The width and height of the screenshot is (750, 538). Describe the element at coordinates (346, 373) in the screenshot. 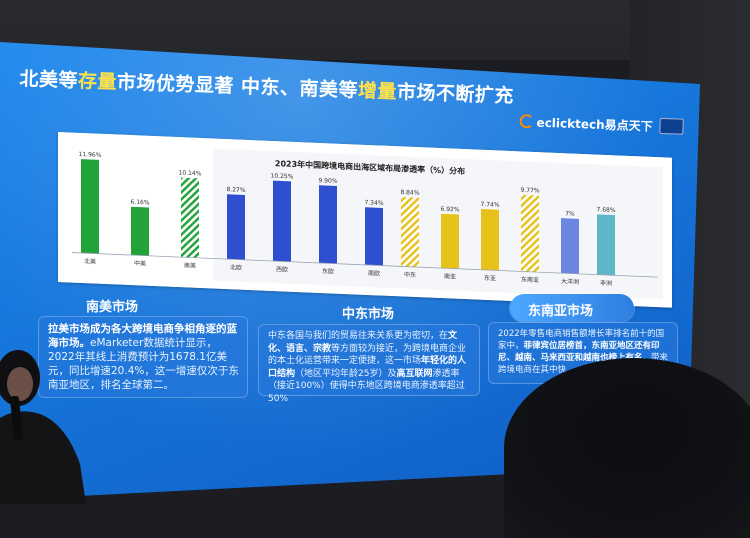

I see `card-middle-east-text-c: （地区平均年龄25岁）及` at that location.